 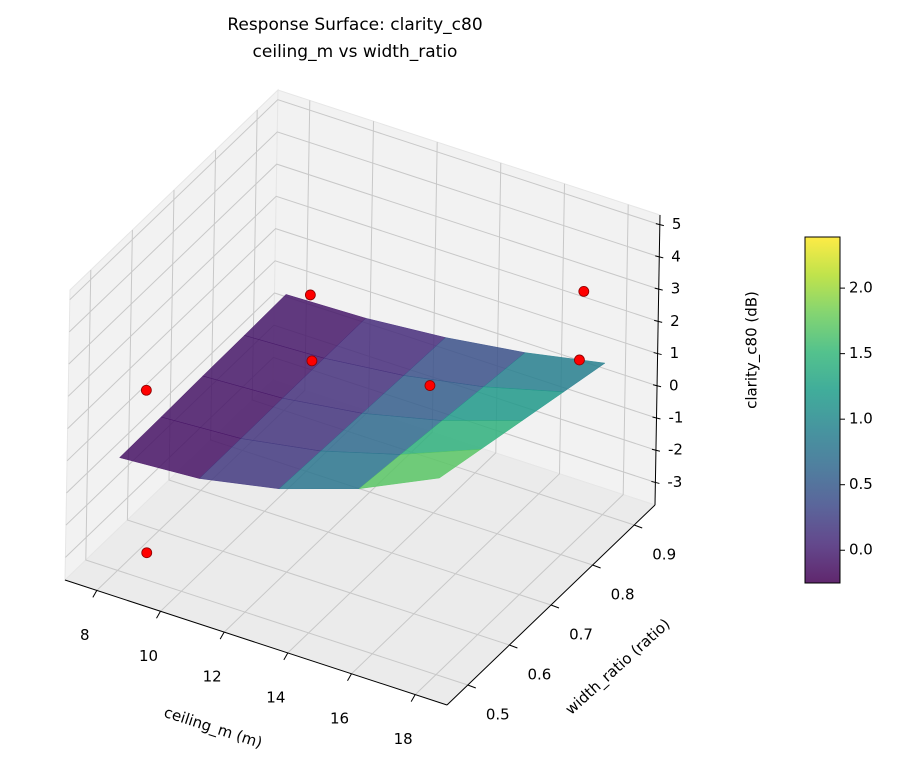 I want to click on y-tick-label: 0.5, so click(x=498, y=715).